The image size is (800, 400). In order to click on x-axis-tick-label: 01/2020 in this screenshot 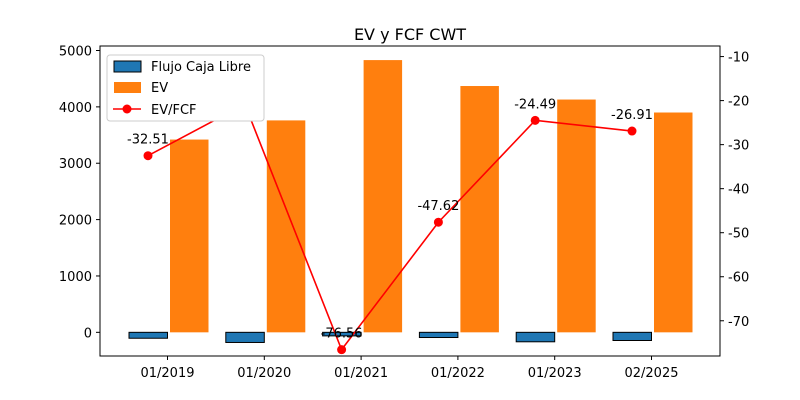, I will do `click(264, 373)`.